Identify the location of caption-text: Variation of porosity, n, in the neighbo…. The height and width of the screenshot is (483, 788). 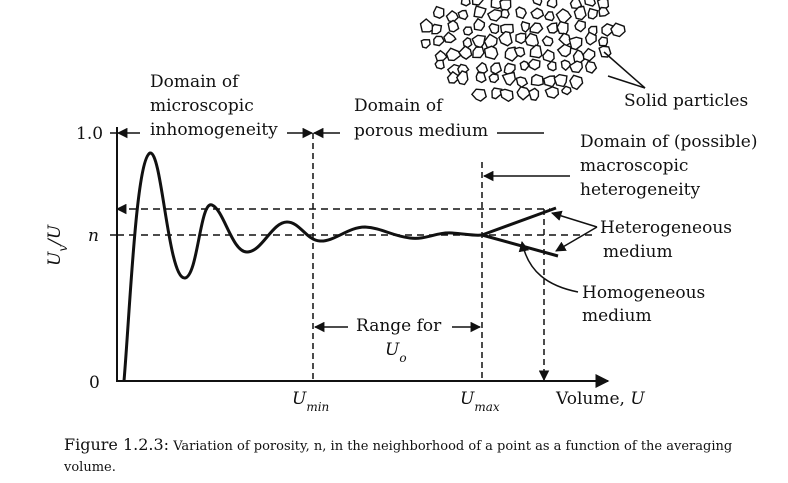
(398, 457).